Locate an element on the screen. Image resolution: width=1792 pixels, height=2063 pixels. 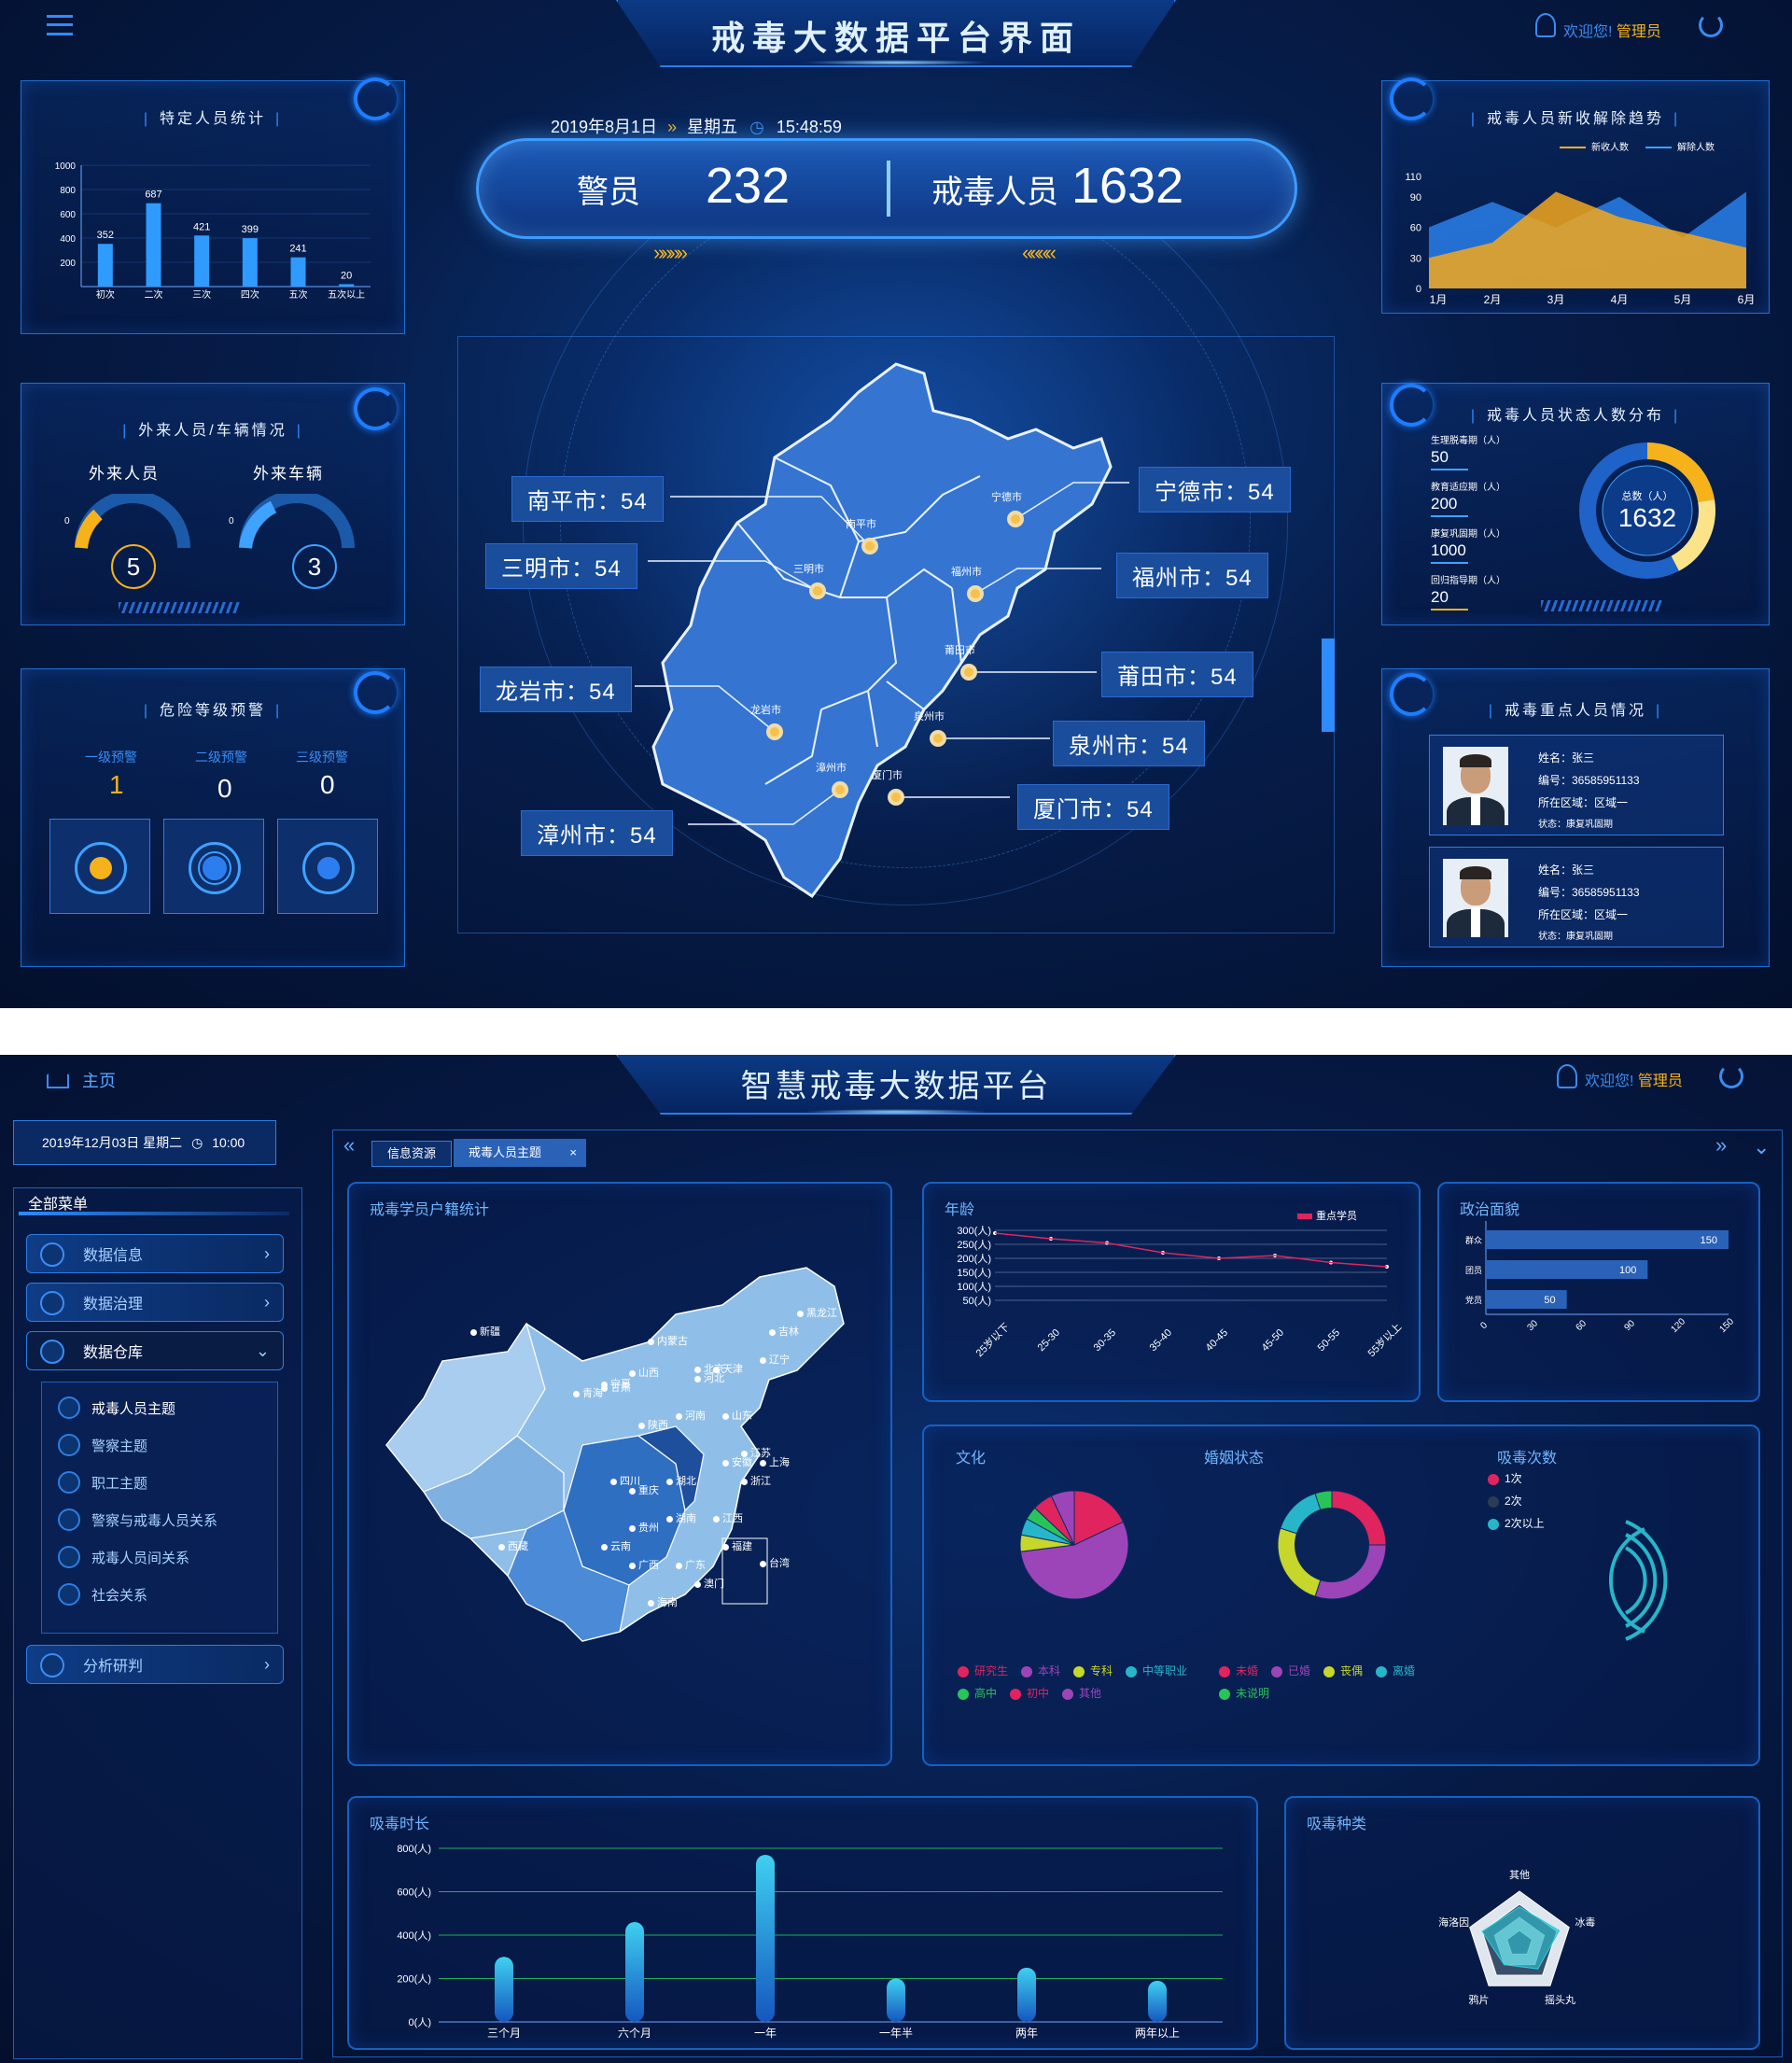
submenu-item: 警察与戒毒人员关系 is located at coordinates (135, 1520).